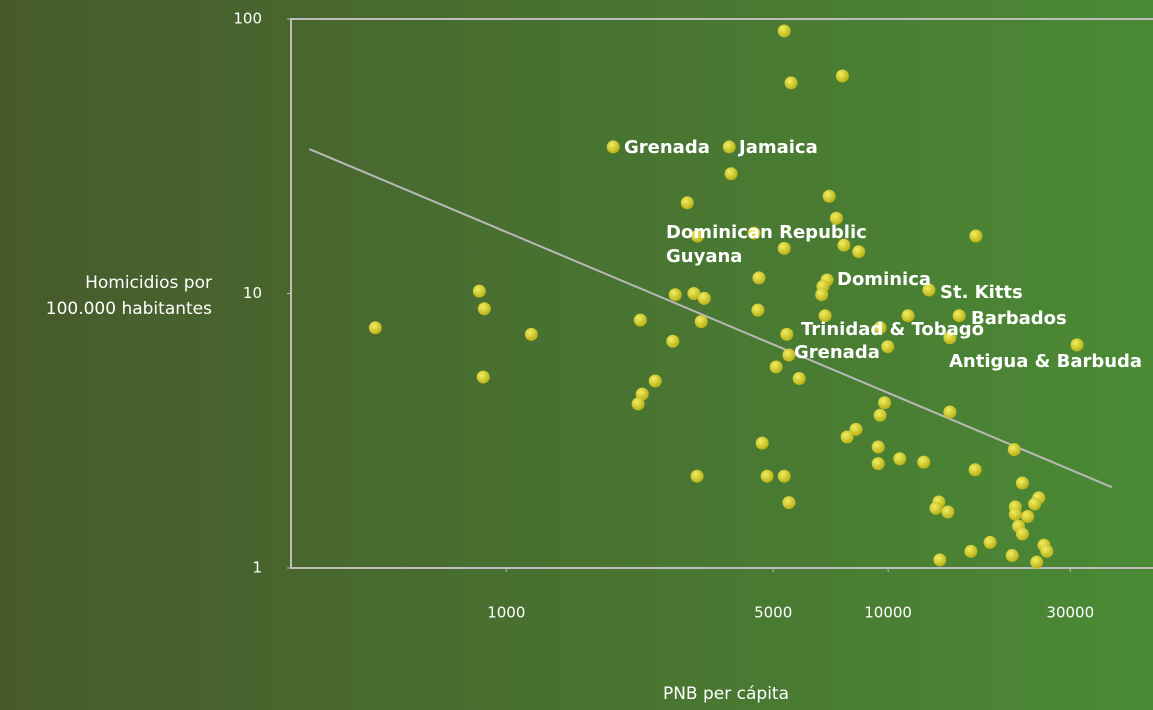 The height and width of the screenshot is (710, 1153). I want to click on annotation: Jamaica, so click(777, 147).